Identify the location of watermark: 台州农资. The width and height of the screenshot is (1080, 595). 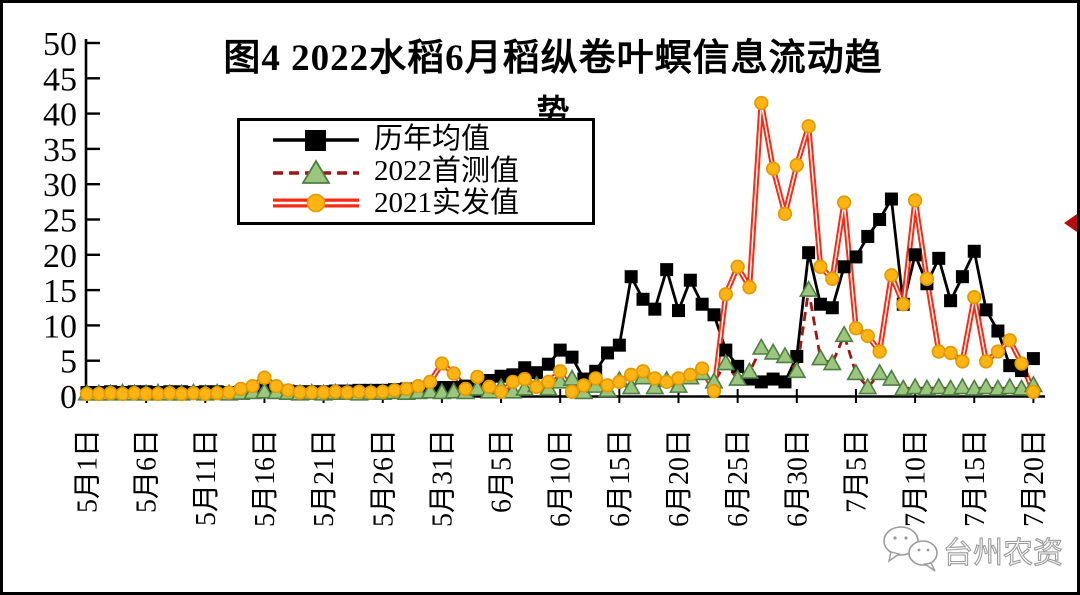
(977, 553).